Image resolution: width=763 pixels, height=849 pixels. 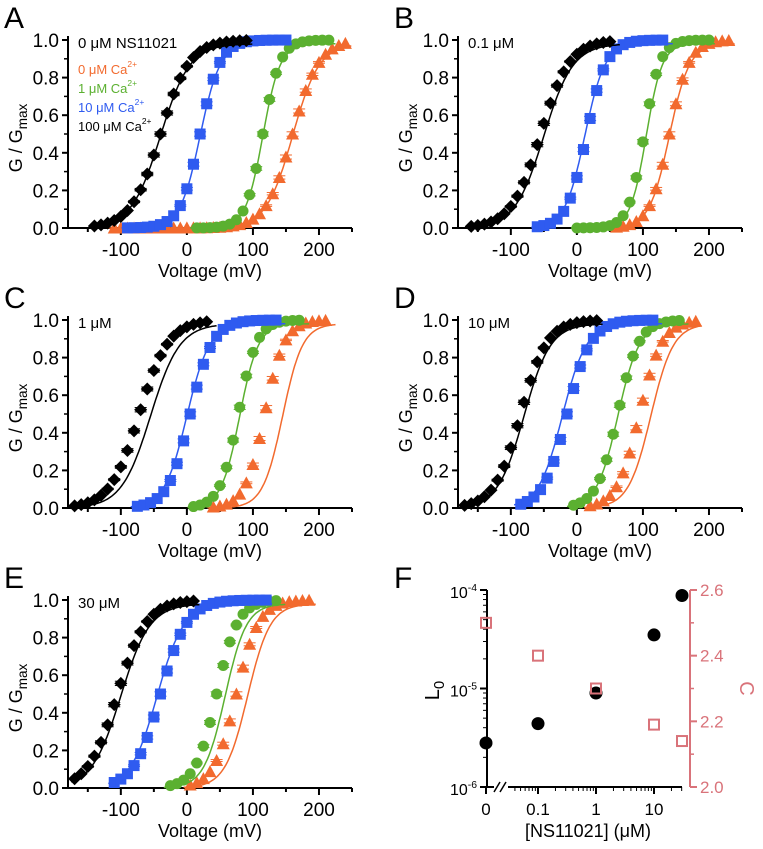 I want to click on y-right-tick-label: 2.0, so click(x=712, y=787).